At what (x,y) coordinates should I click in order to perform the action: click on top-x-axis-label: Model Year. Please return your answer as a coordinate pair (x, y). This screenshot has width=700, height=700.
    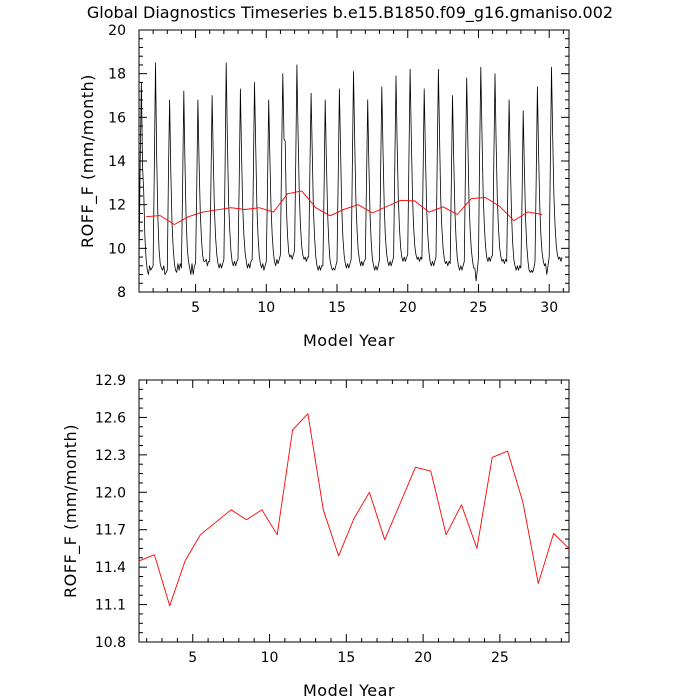
    Looking at the image, I should click on (349, 340).